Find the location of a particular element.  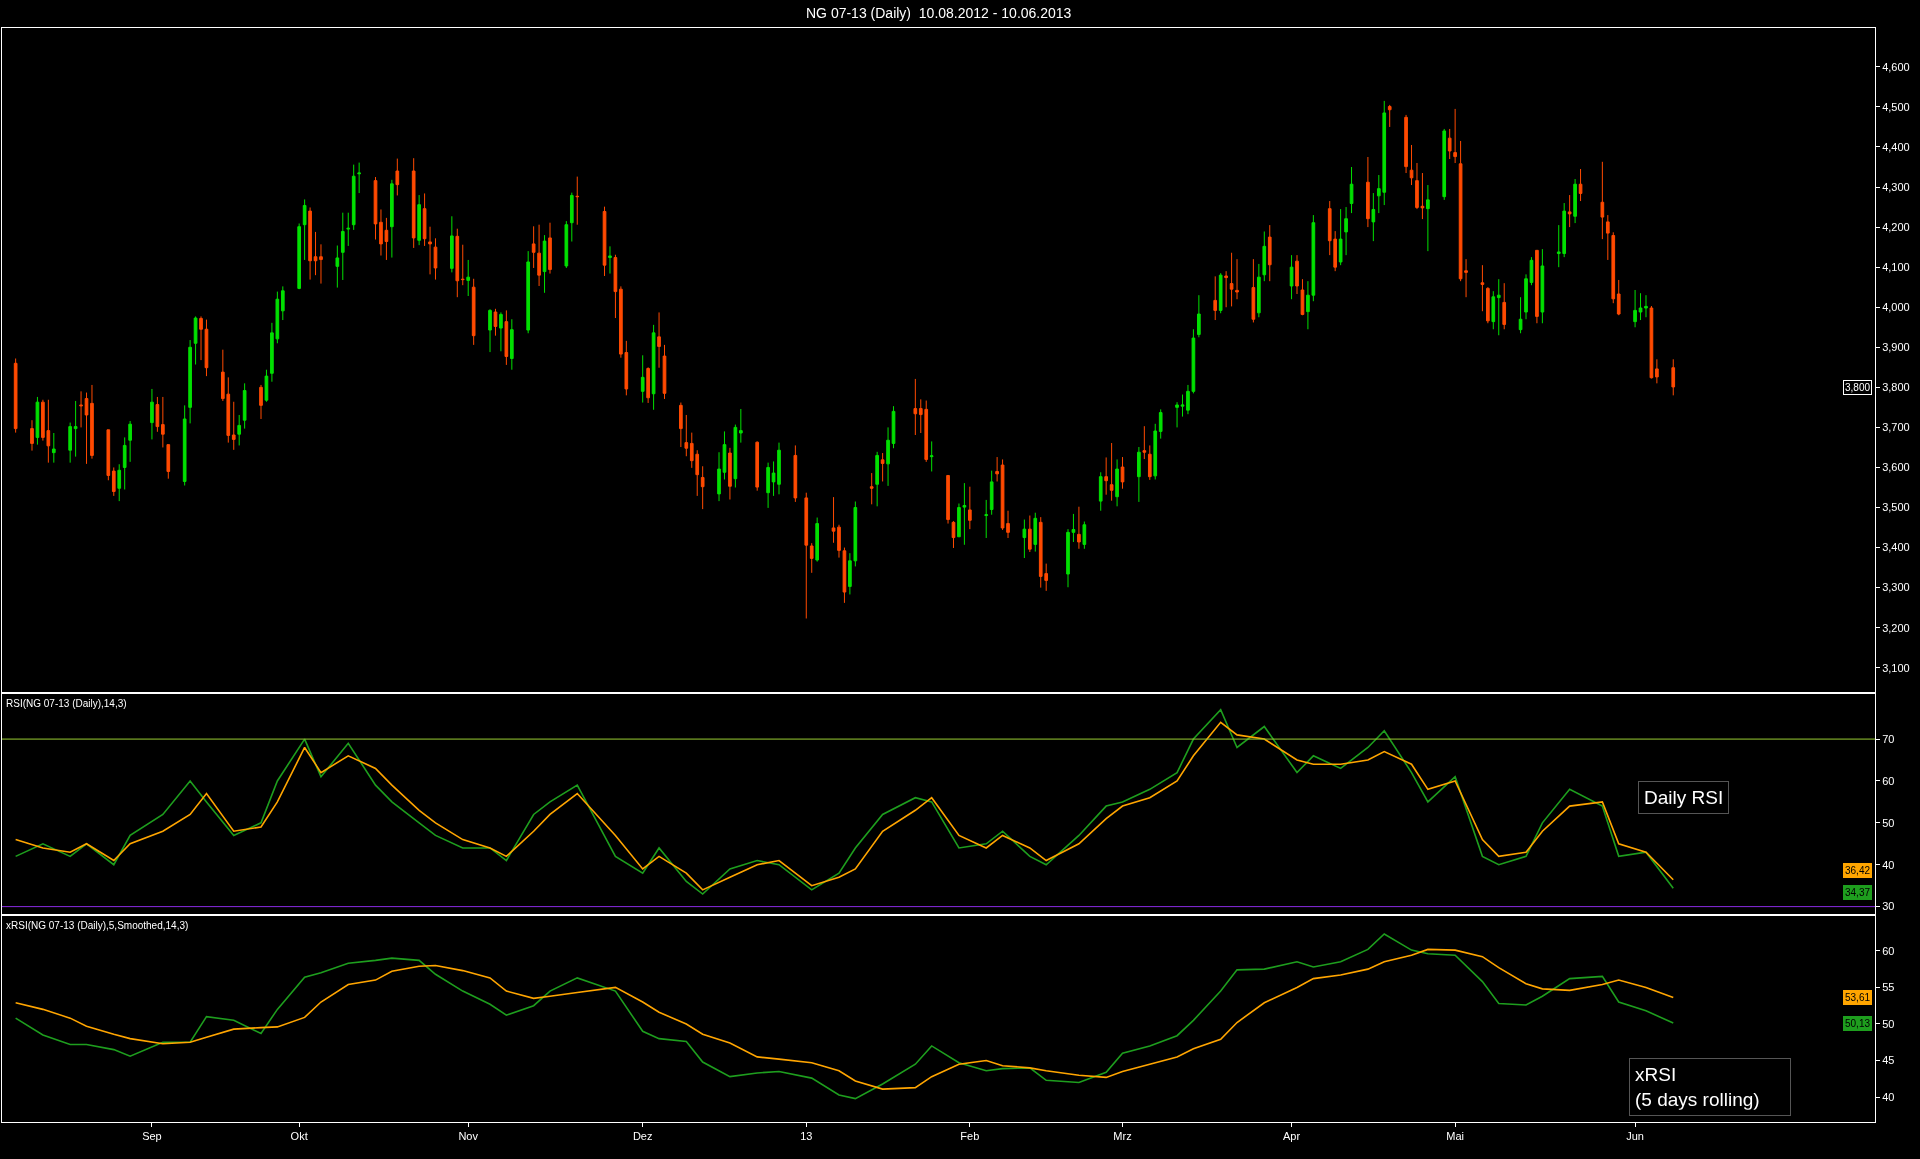

text: RSI(NG 07-13 (Daily),14,3) is located at coordinates (66, 703).